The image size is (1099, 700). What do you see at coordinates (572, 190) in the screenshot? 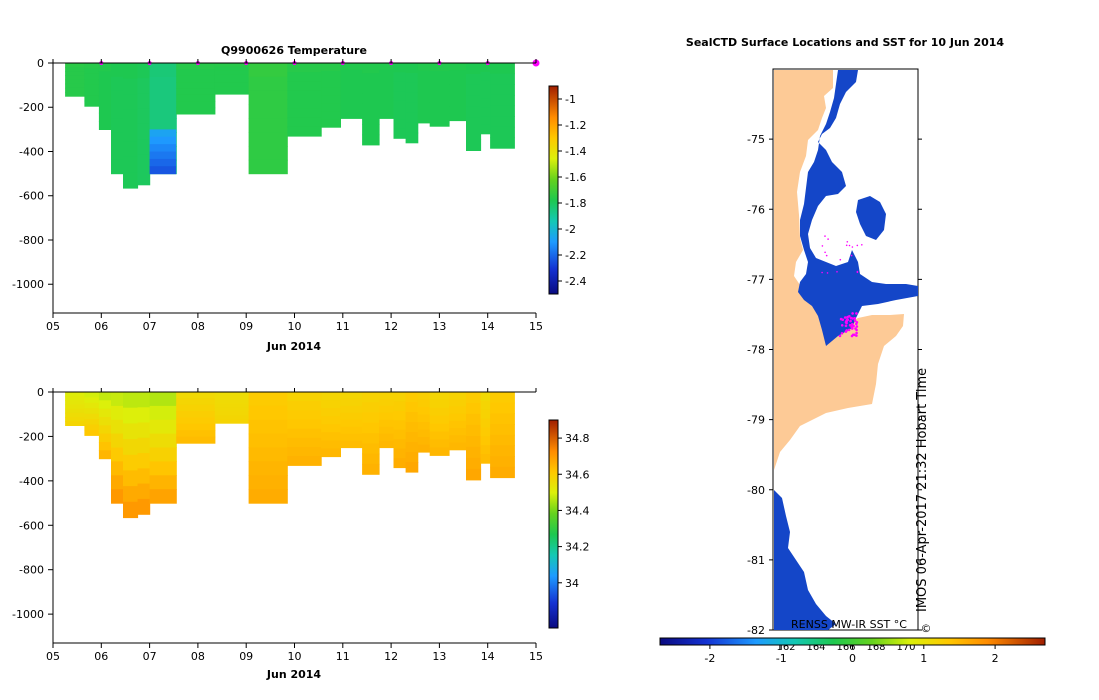
I see `temperature-colorbar-ticks: -1 -1.2 -1.4 -1.6 -1.8 -2 -2.2 -2.4` at bounding box center [572, 190].